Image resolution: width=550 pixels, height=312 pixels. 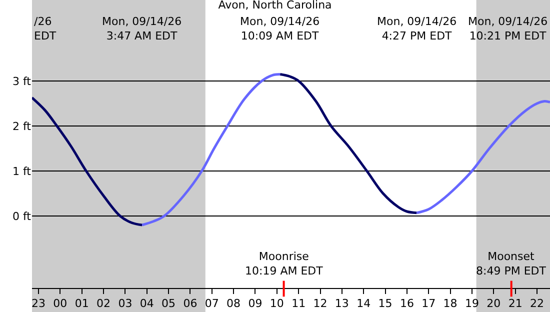 I want to click on x-tick-label: 09, so click(x=255, y=303).